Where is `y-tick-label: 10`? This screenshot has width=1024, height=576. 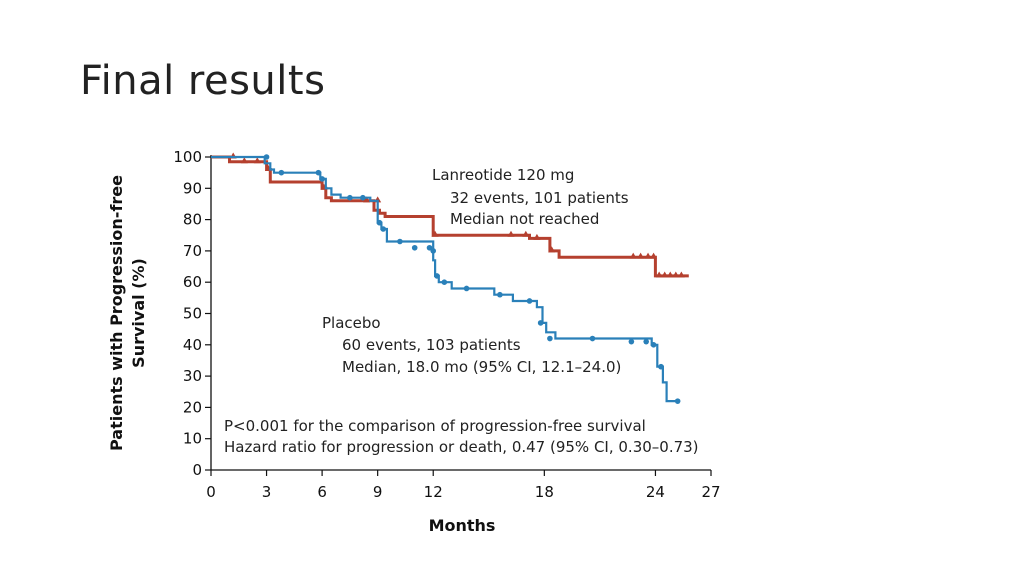 y-tick-label: 10 is located at coordinates (192, 439).